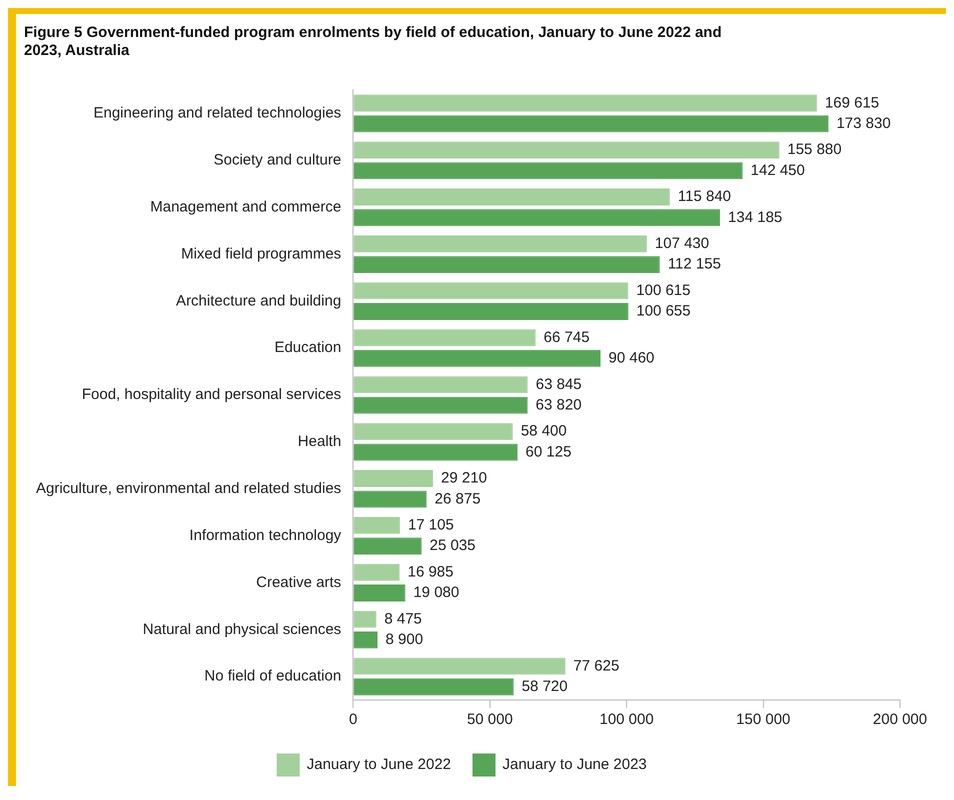  Describe the element at coordinates (457, 499) in the screenshot. I see `data-label: 26 875` at that location.